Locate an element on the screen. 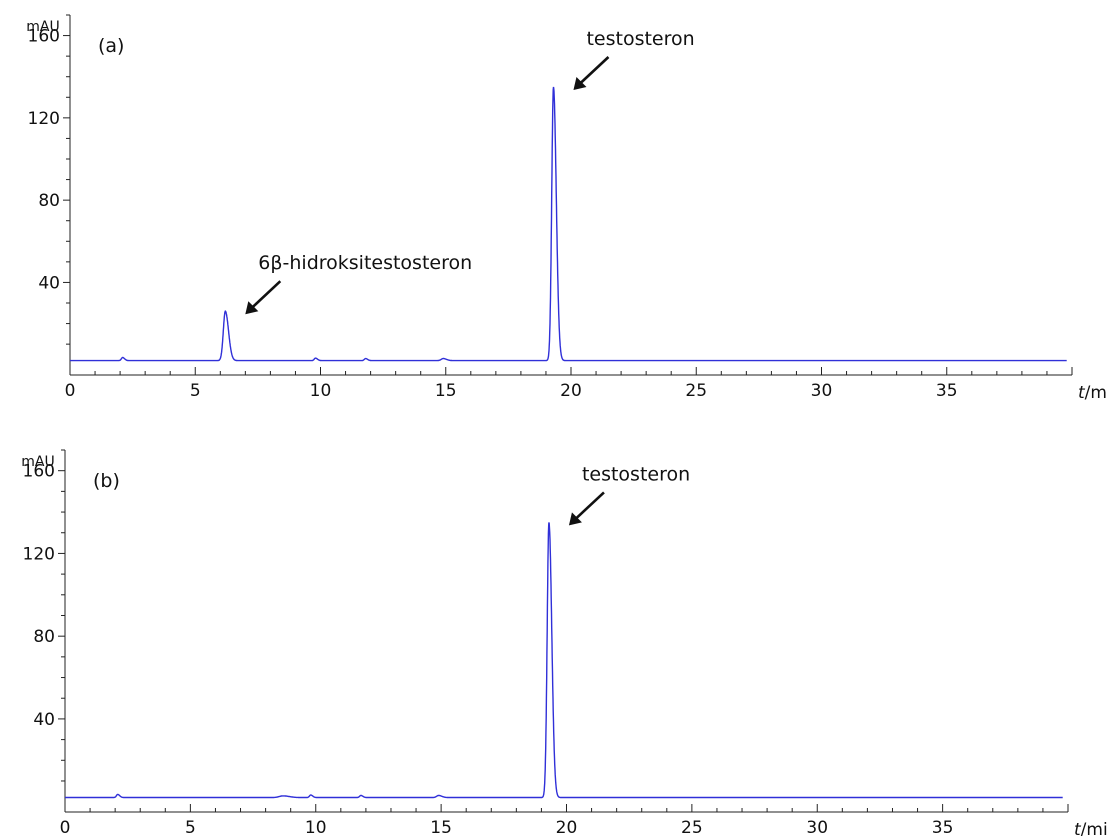 This screenshot has width=1107, height=836. panel-label: (a) is located at coordinates (111, 46).